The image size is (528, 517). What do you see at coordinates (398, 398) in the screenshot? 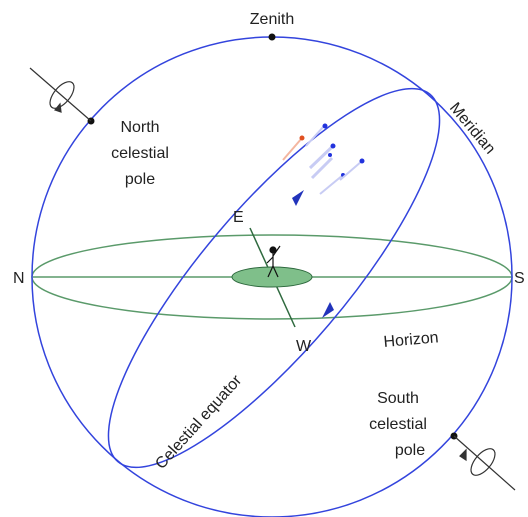
I see `south-pole-label: South` at bounding box center [398, 398].